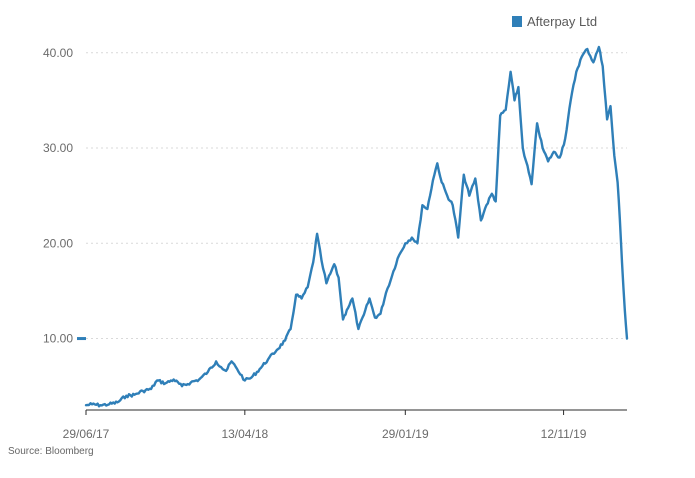 The width and height of the screenshot is (695, 478). I want to click on y-tick-label: 40.00, so click(58, 53).